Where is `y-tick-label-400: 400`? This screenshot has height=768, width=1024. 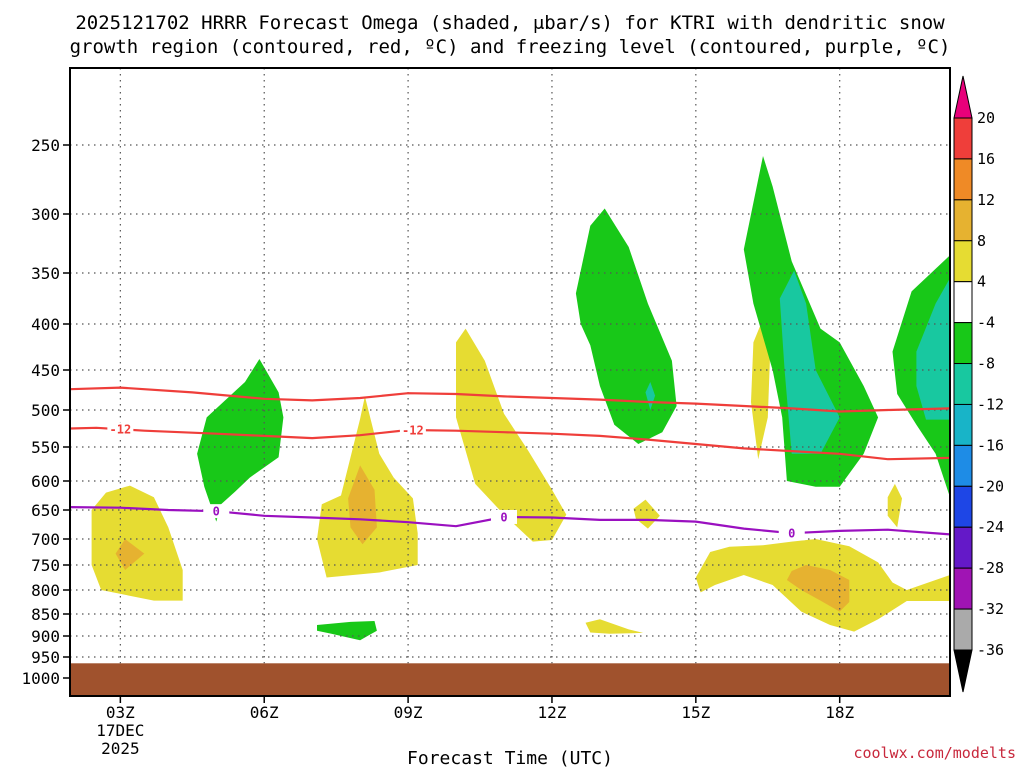 y-tick-label-400: 400 is located at coordinates (45, 324).